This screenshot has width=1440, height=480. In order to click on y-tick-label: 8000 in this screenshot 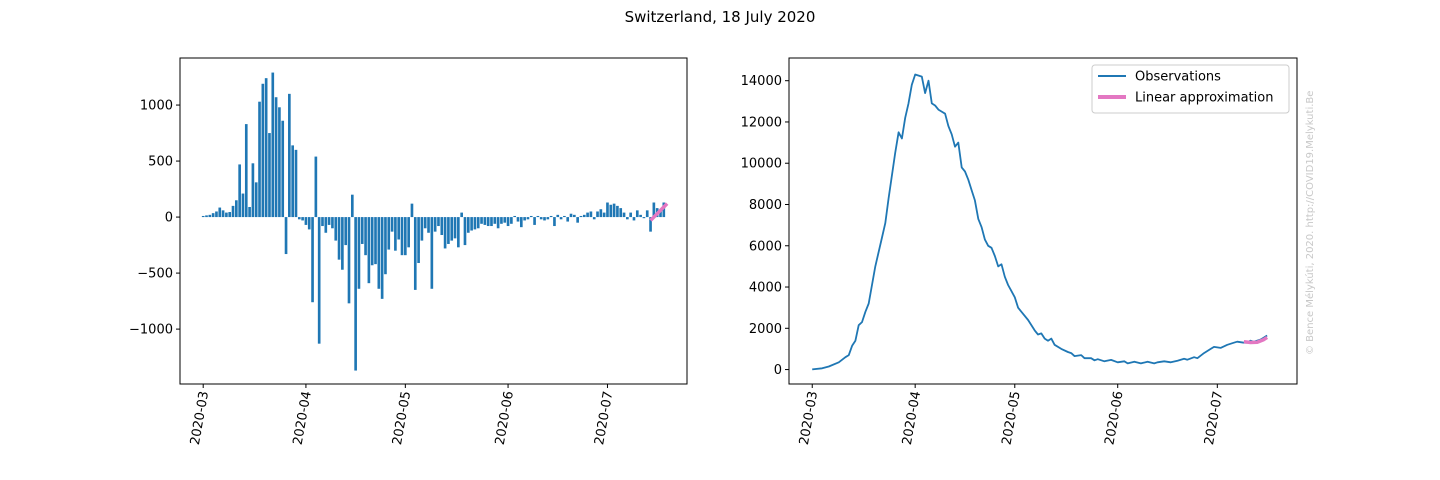, I will do `click(765, 205)`.